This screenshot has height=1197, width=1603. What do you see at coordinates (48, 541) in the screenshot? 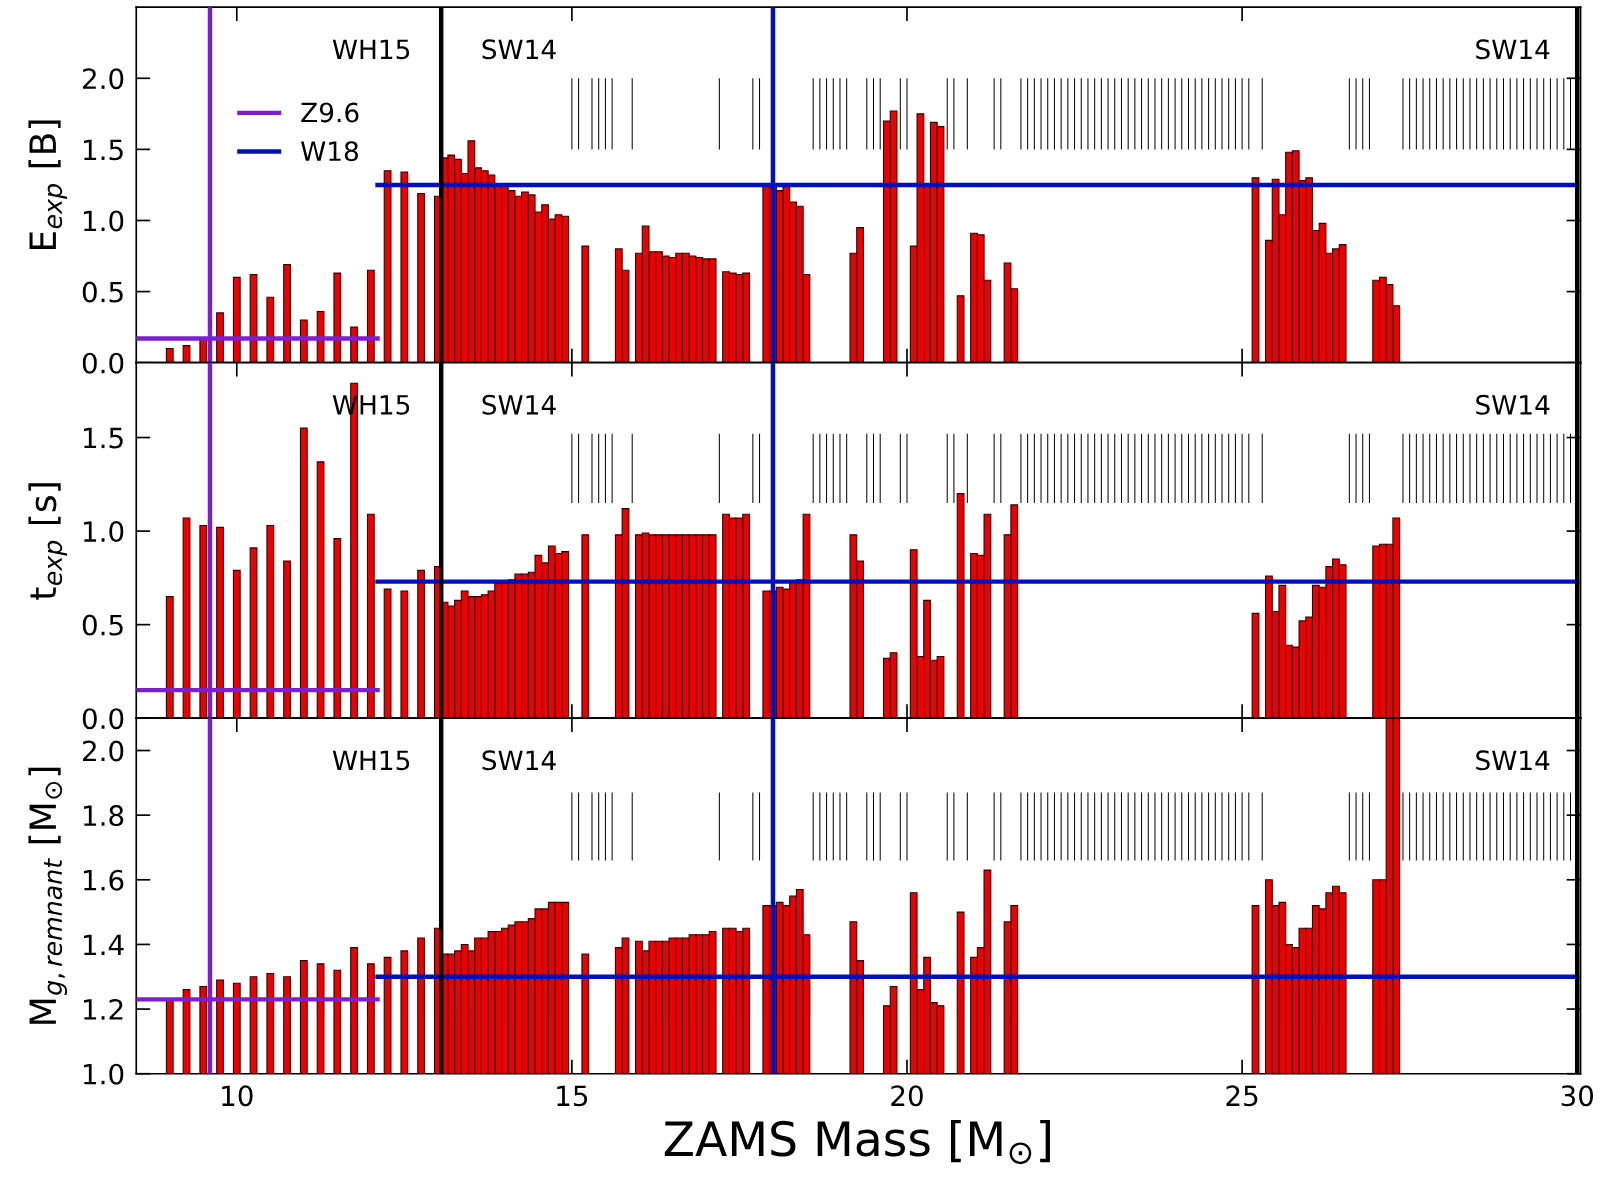
I see `y-axis-title: t$_{exp}$ [s]` at bounding box center [48, 541].